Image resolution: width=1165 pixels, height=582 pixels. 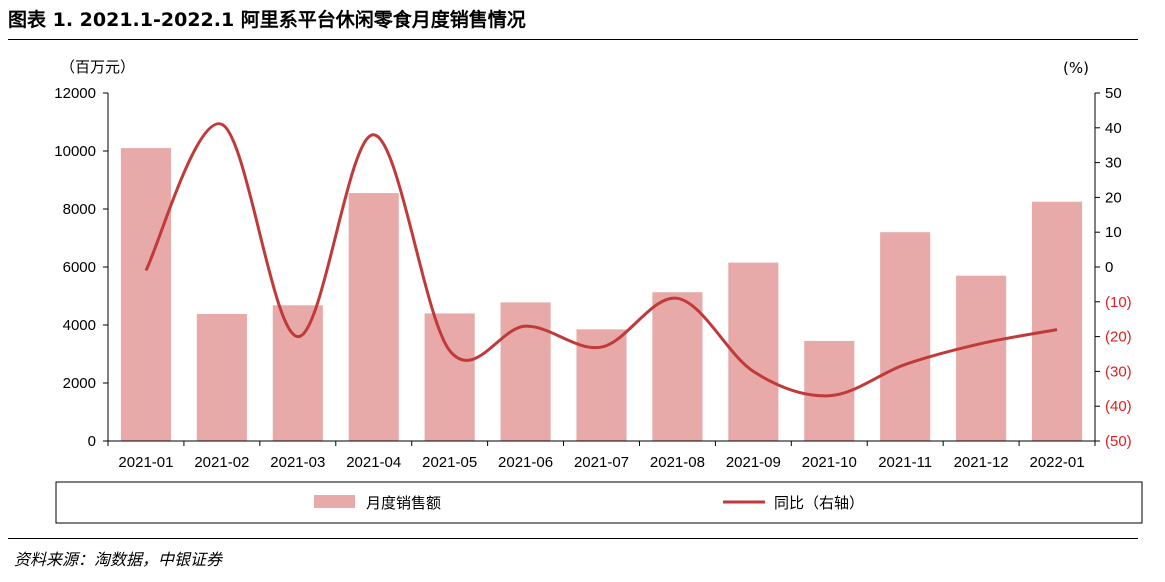 What do you see at coordinates (819, 503) in the screenshot?
I see `legend-line-label: 同比（右轴）` at bounding box center [819, 503].